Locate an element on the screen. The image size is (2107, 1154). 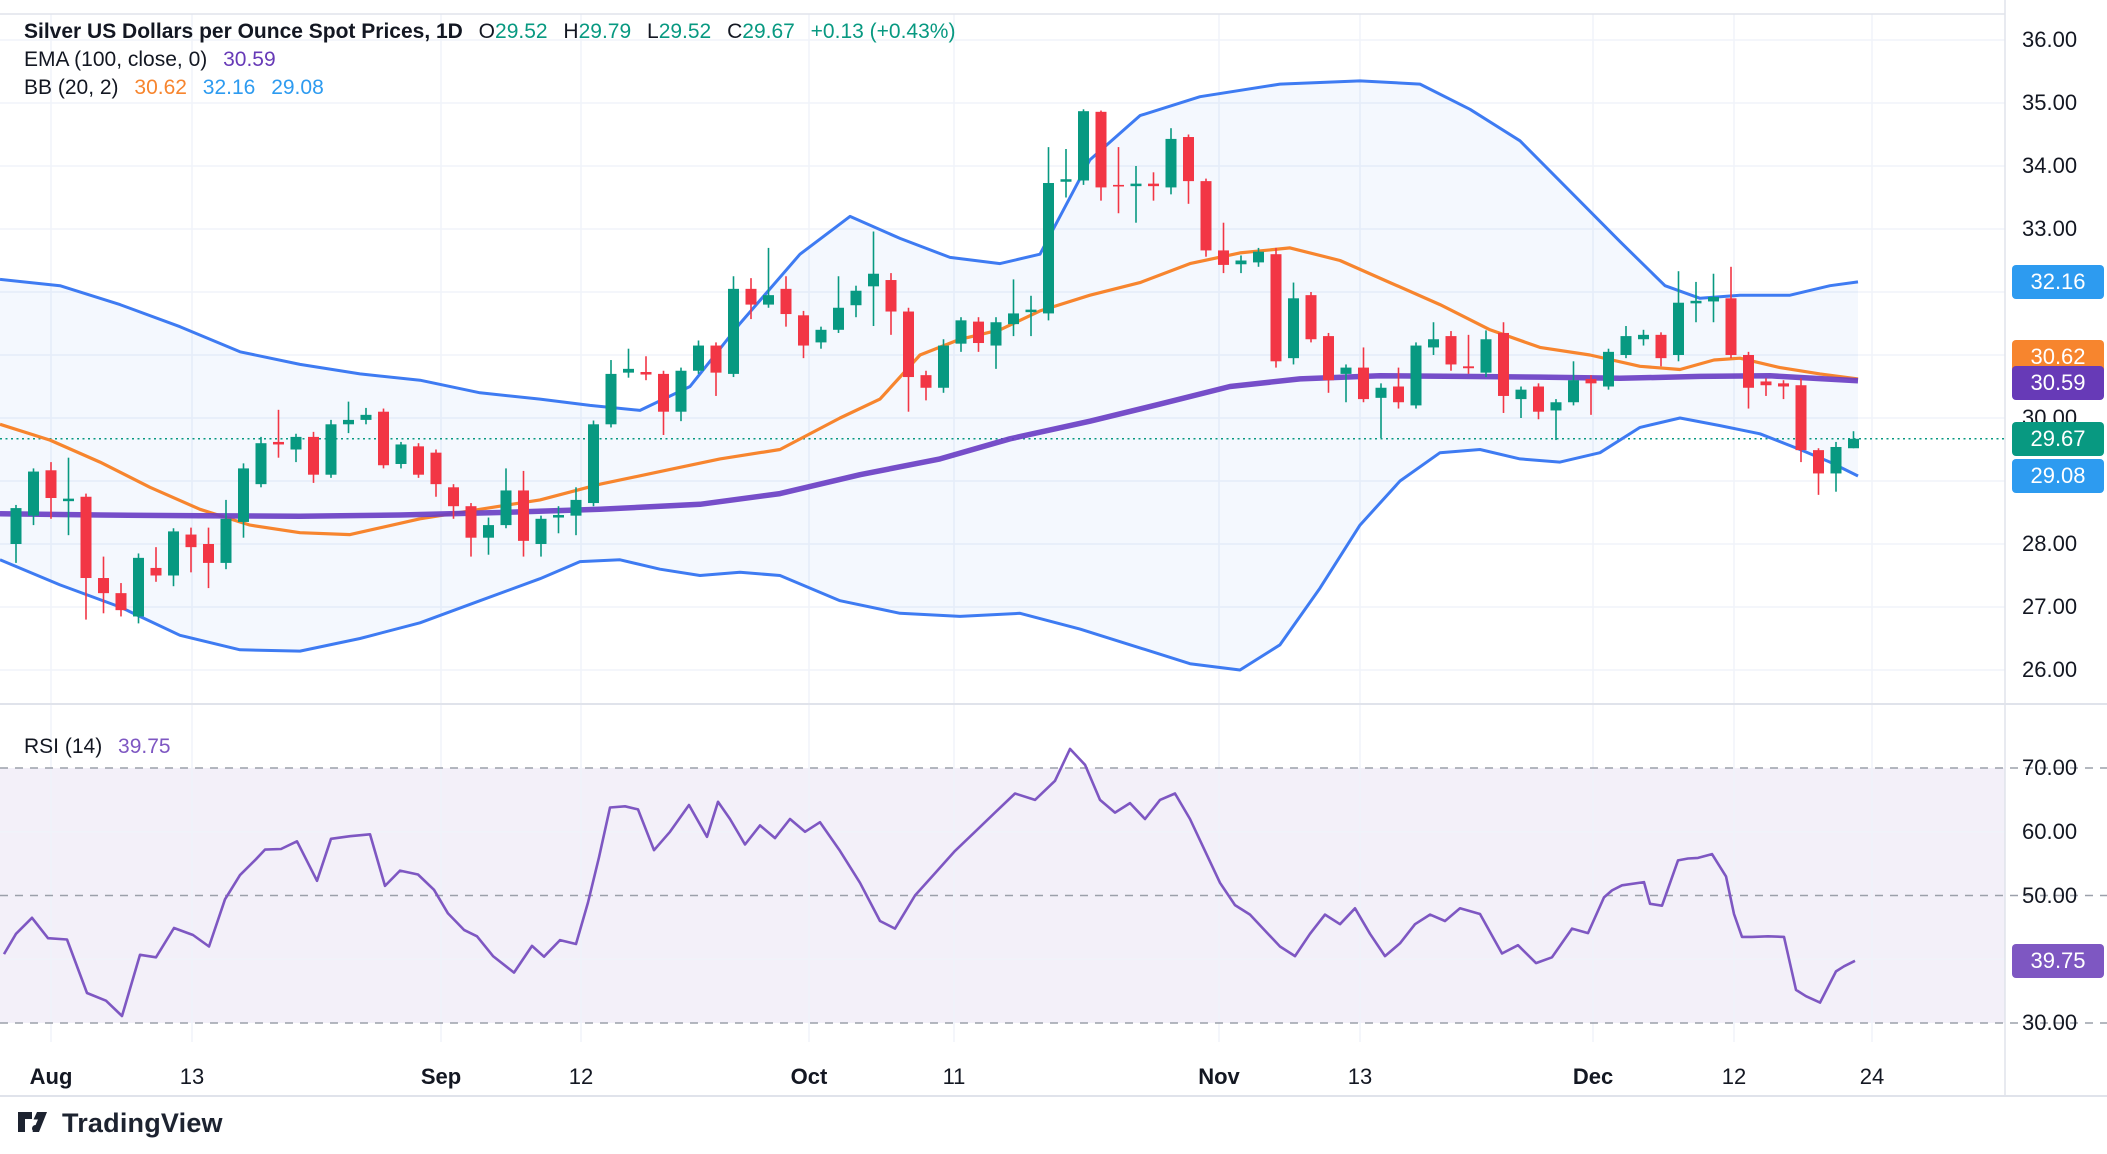
price-tick-label: 33.00 is located at coordinates (2050, 228).